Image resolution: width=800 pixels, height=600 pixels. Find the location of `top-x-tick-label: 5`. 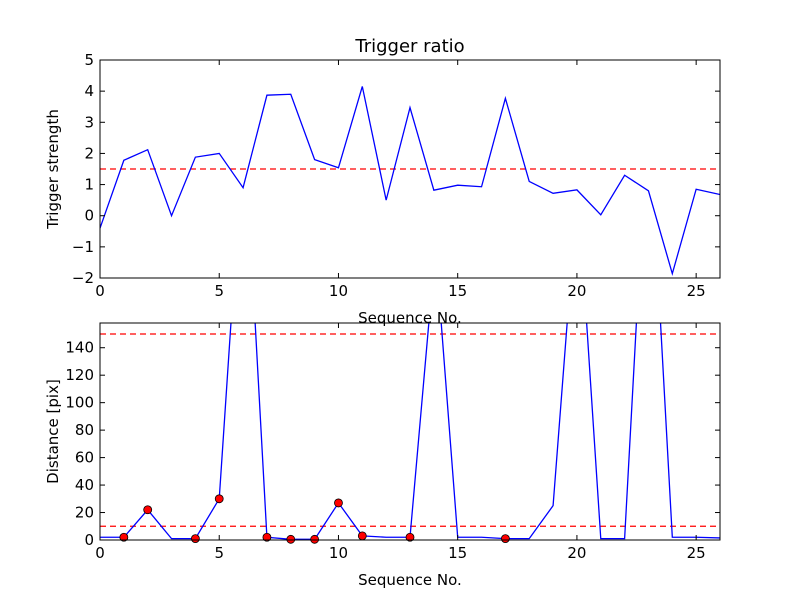

top-x-tick-label: 5 is located at coordinates (219, 291).